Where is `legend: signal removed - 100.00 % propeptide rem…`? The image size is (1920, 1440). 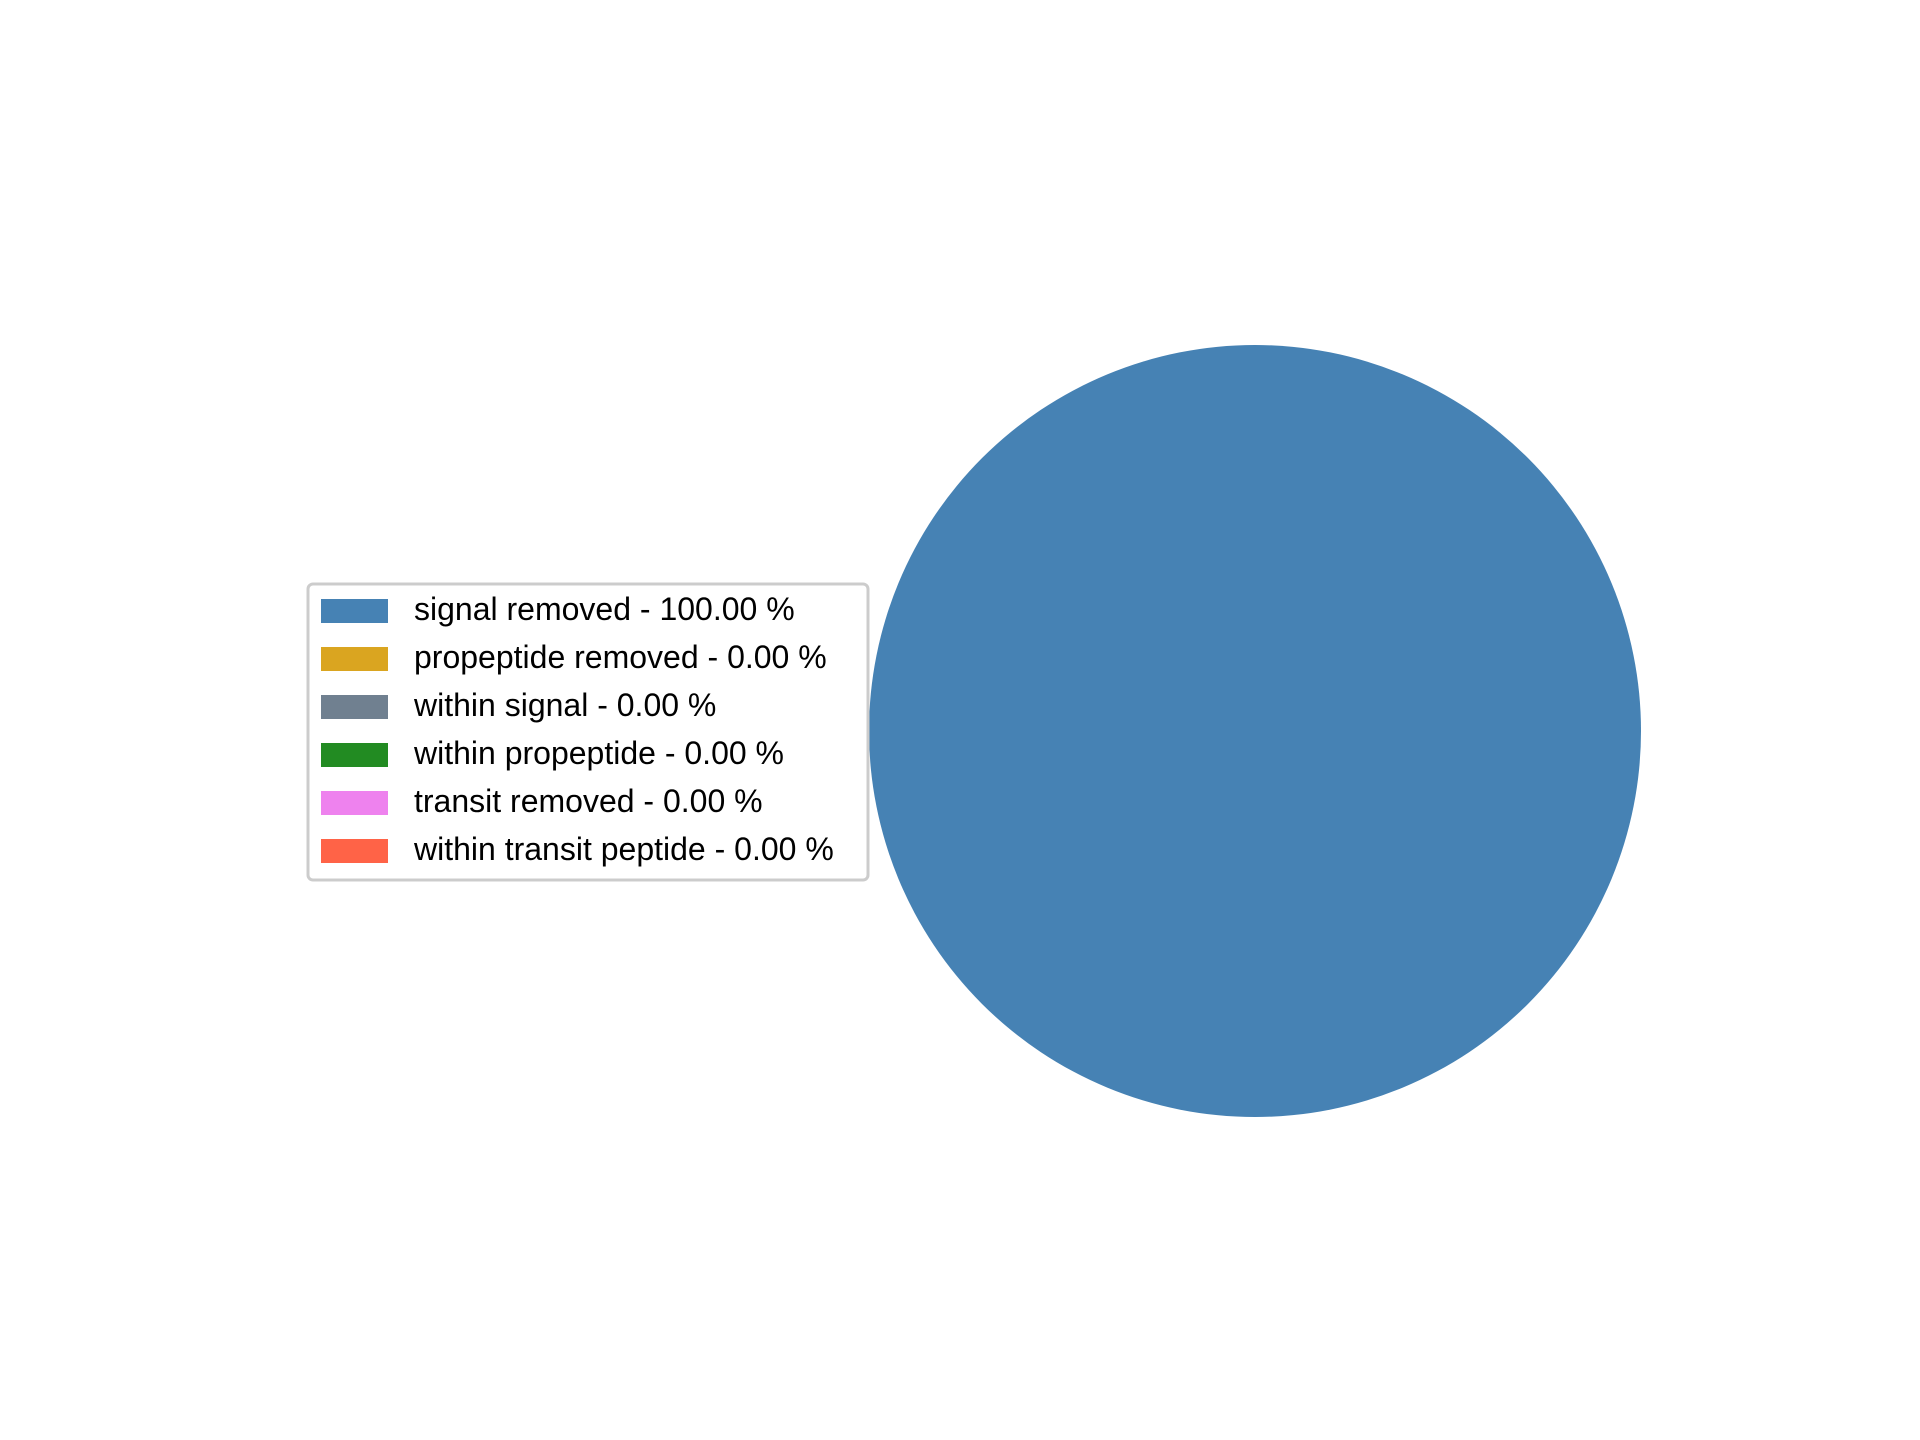
legend: signal removed - 100.00 % propeptide rem… is located at coordinates (588, 732).